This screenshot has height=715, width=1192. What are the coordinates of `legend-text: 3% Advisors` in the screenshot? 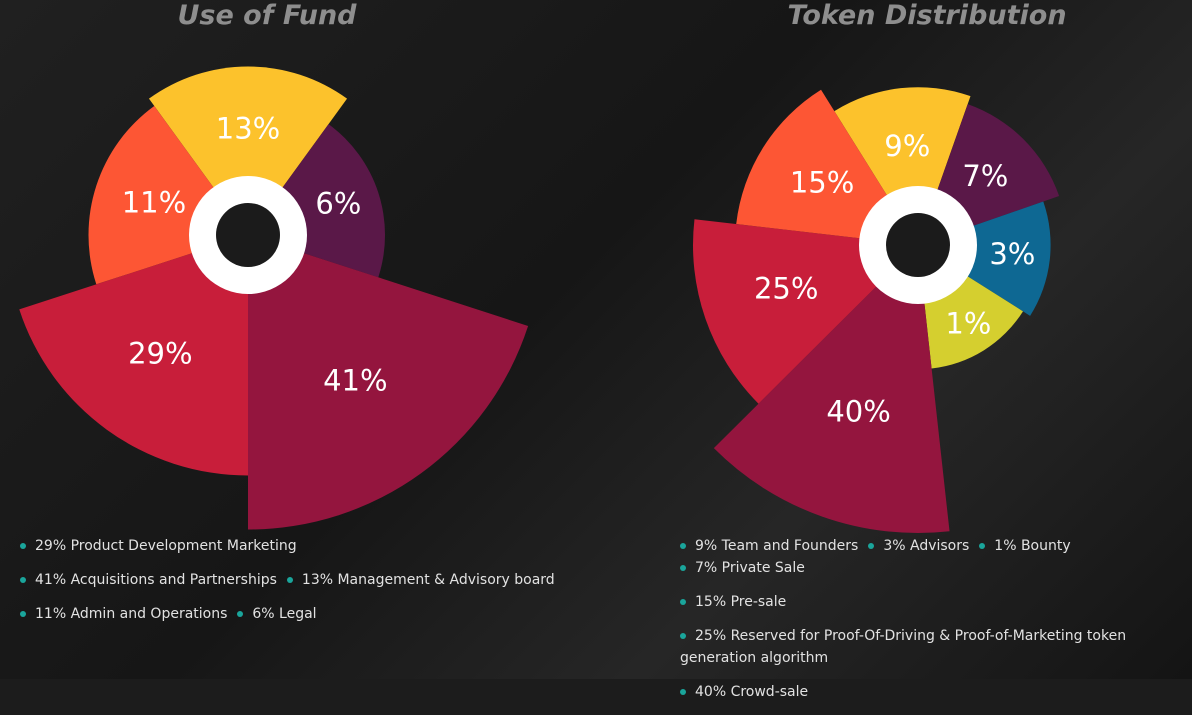 It's located at (926, 546).